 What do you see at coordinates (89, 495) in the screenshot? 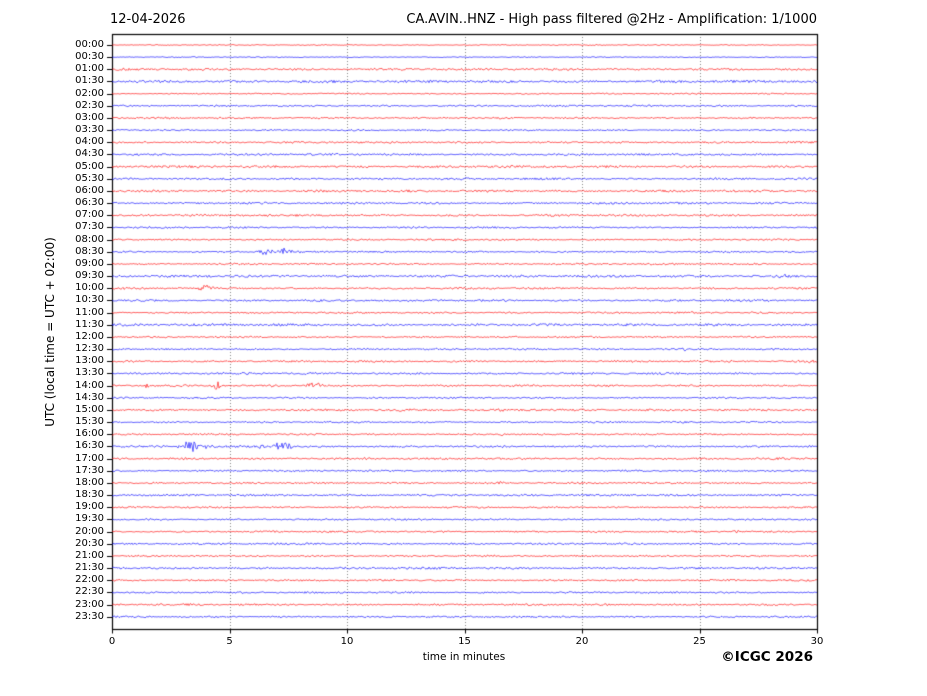
I see `y-tick-label: 18:30` at bounding box center [89, 495].